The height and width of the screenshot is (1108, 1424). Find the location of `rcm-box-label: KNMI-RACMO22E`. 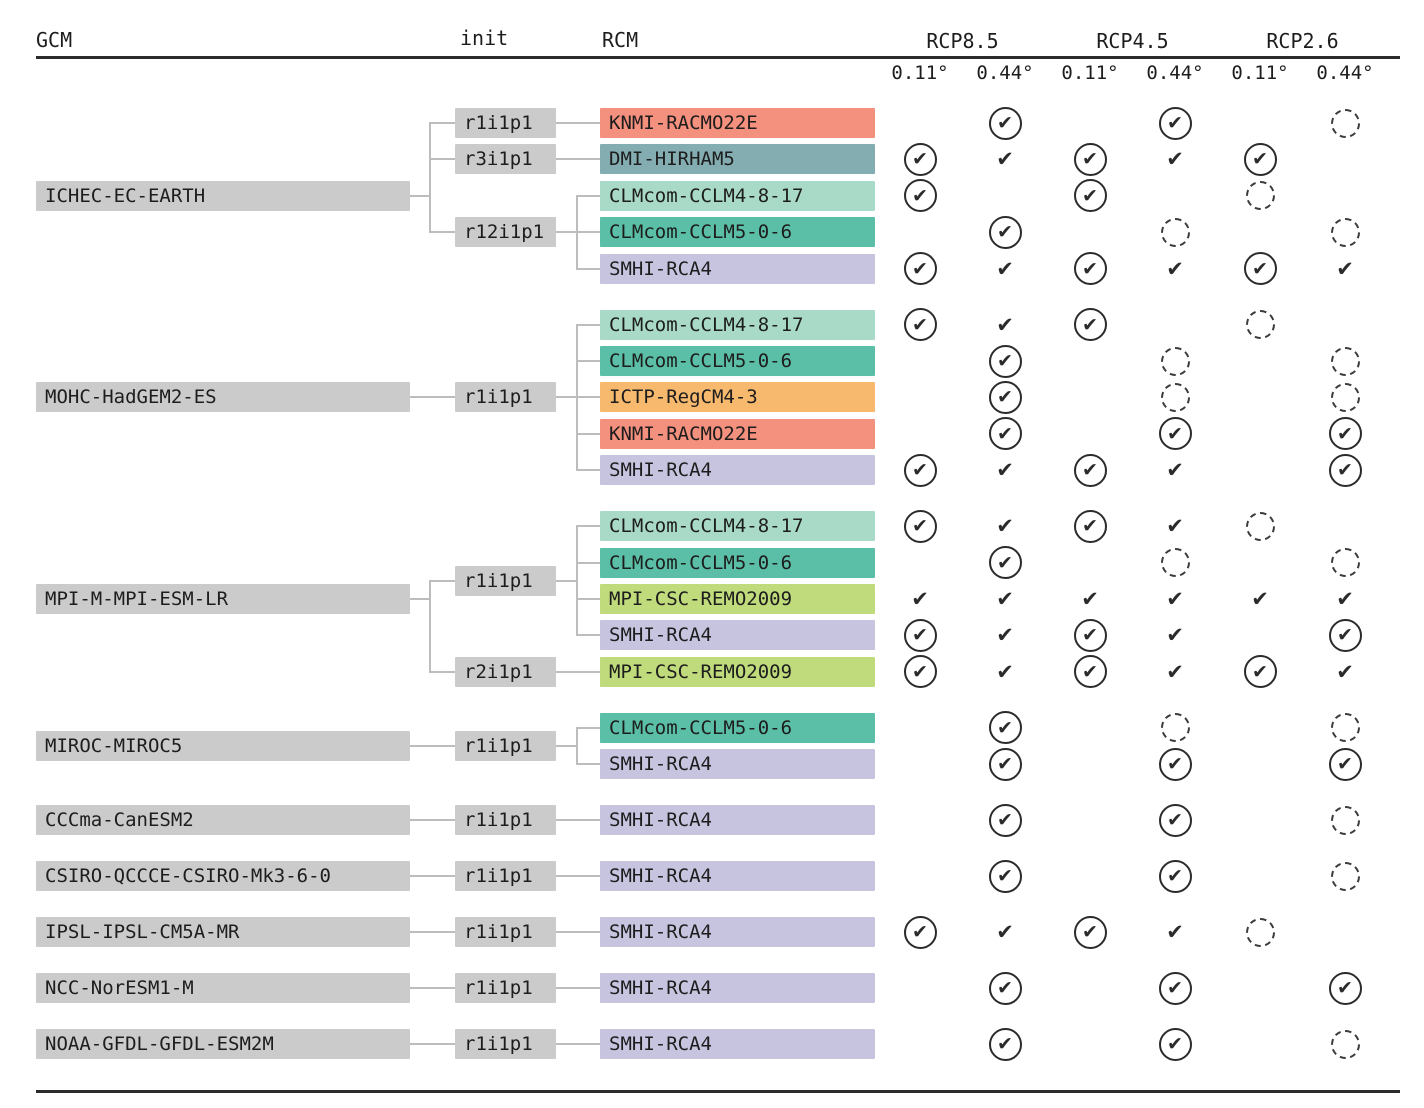

rcm-box-label: KNMI-RACMO22E is located at coordinates (683, 123).